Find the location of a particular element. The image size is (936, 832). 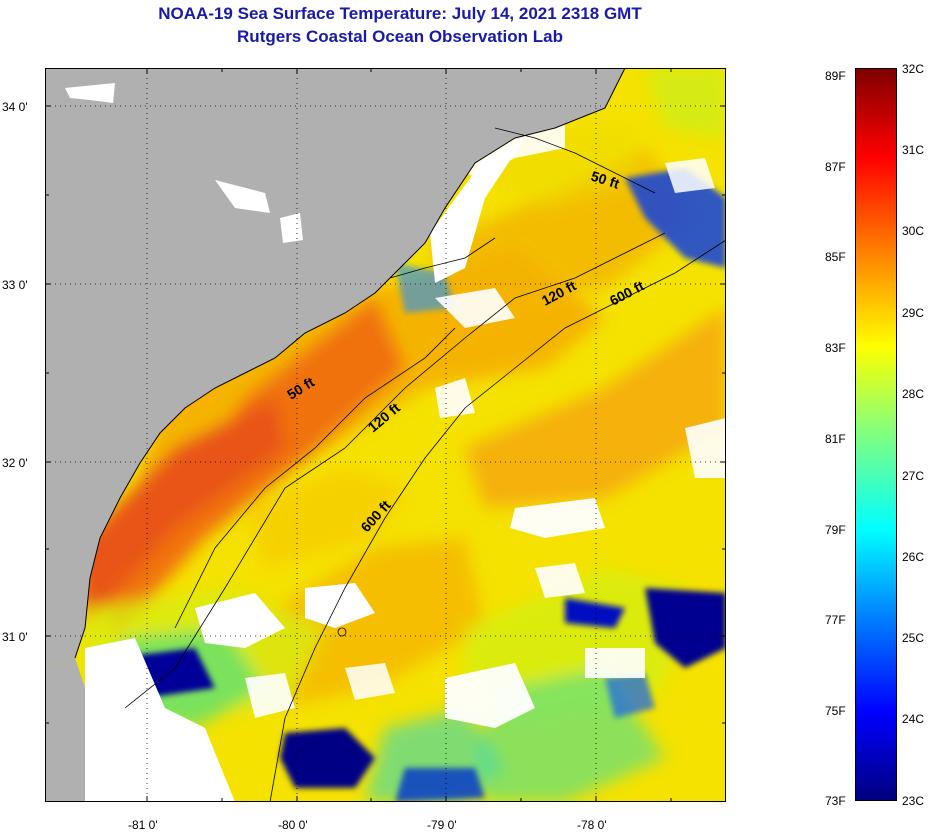

colorbar-label-f: 73F is located at coordinates (835, 801).